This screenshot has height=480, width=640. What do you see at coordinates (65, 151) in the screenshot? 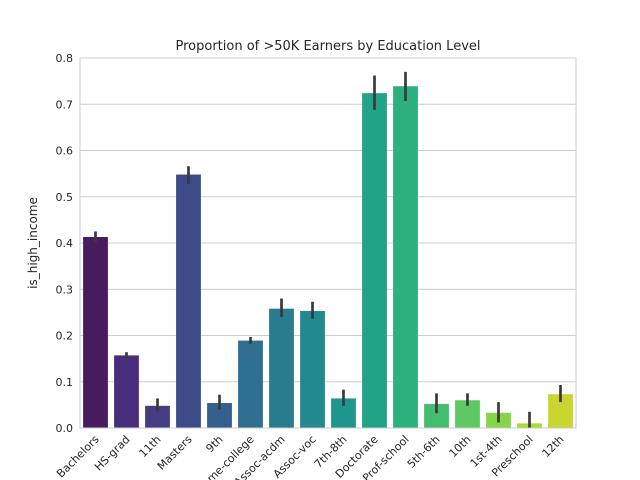
I see `y-tick-label: 0.6` at bounding box center [65, 151].